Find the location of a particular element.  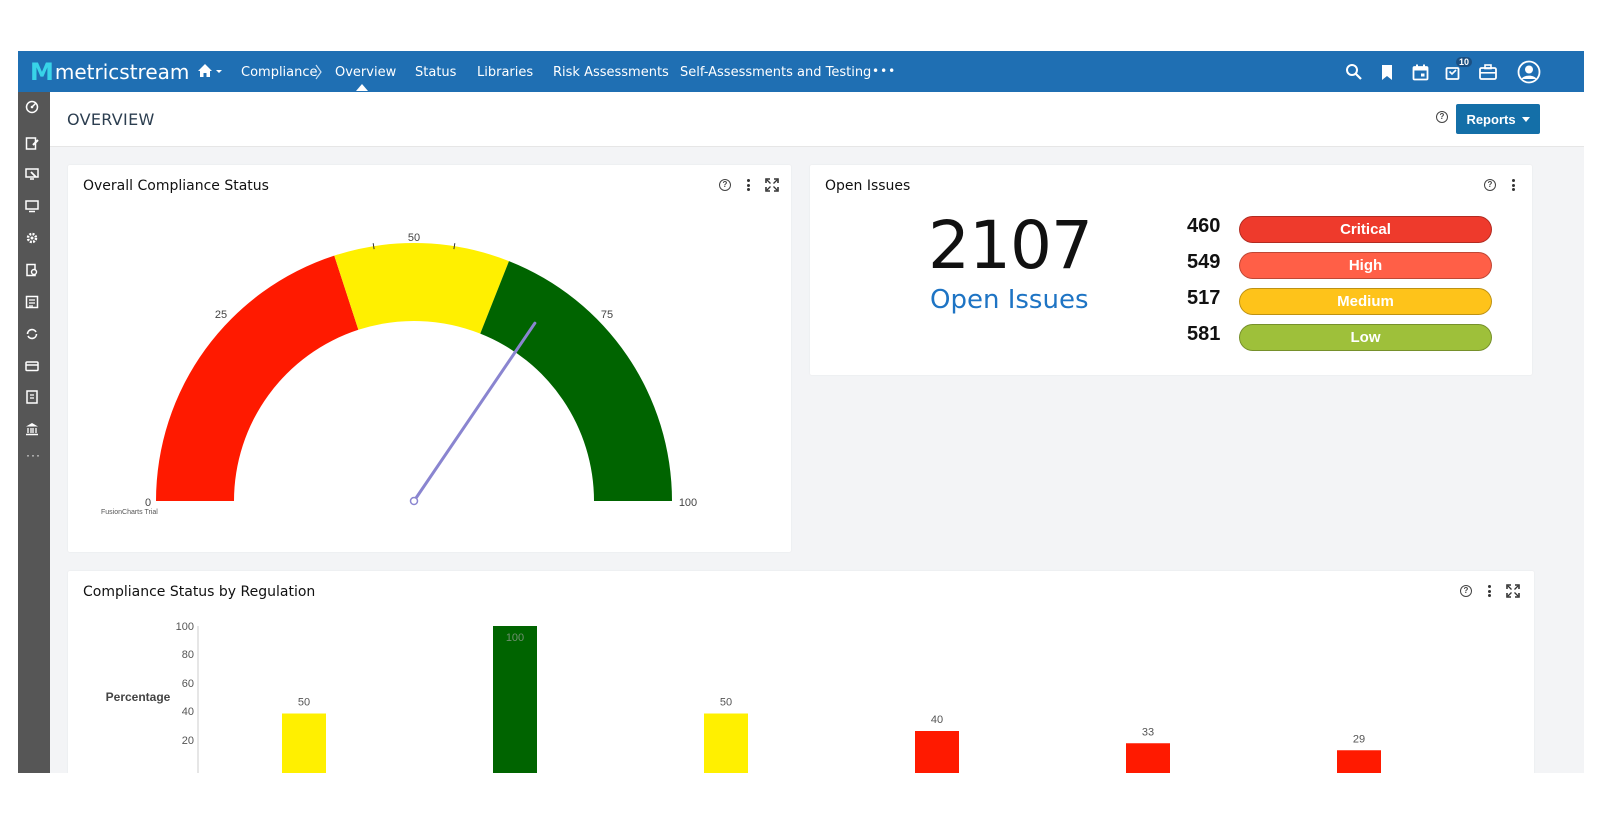

search-document-icon is located at coordinates (32, 270).